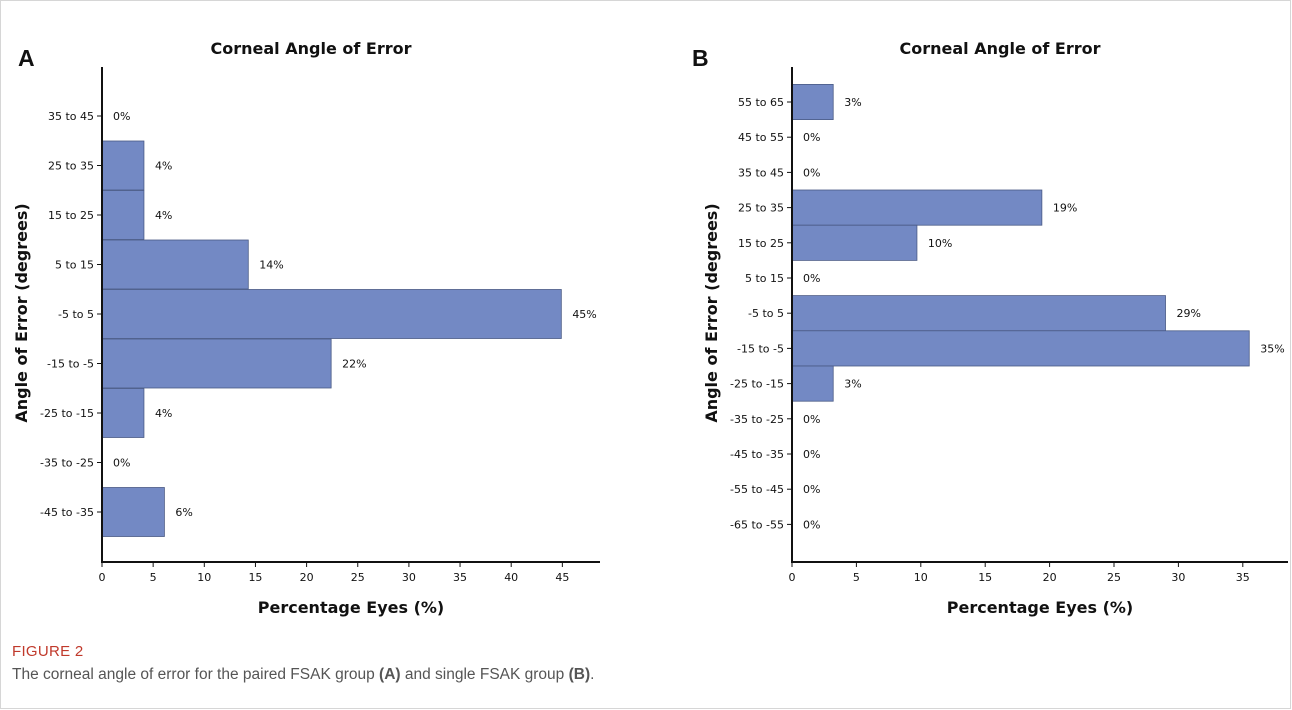 This screenshot has width=1292, height=710. Describe the element at coordinates (1243, 577) in the screenshot. I see `panel-b-xtick-label: 35` at that location.